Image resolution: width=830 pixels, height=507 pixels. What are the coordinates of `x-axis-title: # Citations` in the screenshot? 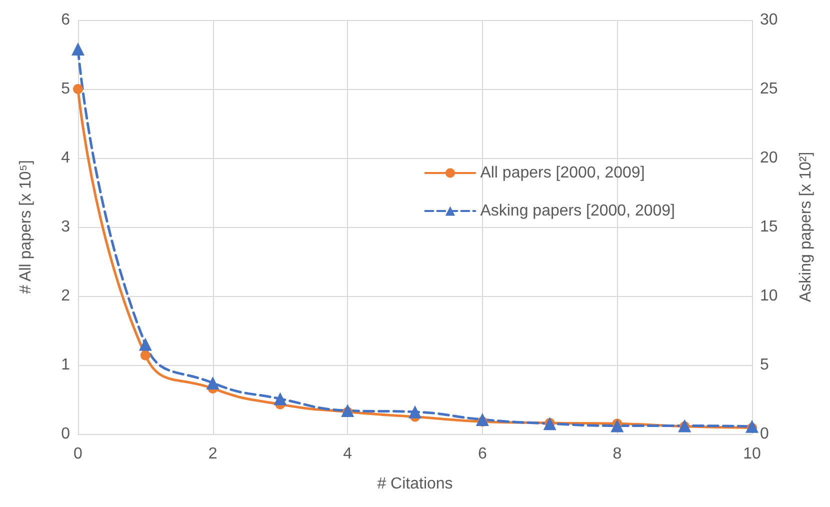 It's located at (415, 484).